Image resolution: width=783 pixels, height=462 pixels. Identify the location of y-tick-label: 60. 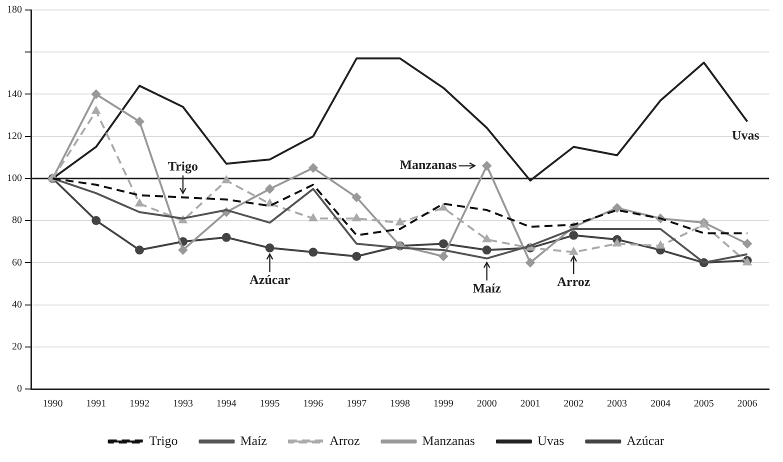
(17, 262).